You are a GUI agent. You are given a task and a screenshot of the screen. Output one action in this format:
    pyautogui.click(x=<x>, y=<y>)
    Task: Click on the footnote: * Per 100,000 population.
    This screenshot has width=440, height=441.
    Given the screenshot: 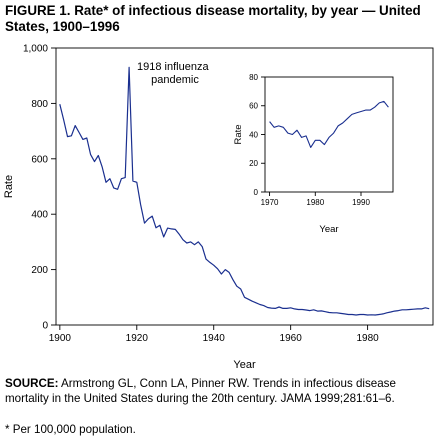 What is the action you would take?
    pyautogui.click(x=70, y=429)
    